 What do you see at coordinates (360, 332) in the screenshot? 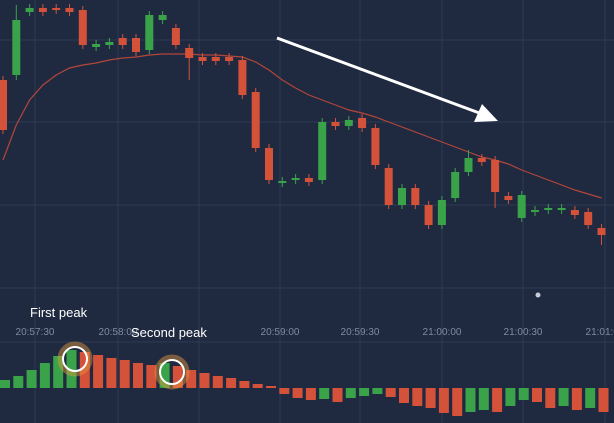
I see `time-label: 20:59:30` at bounding box center [360, 332].